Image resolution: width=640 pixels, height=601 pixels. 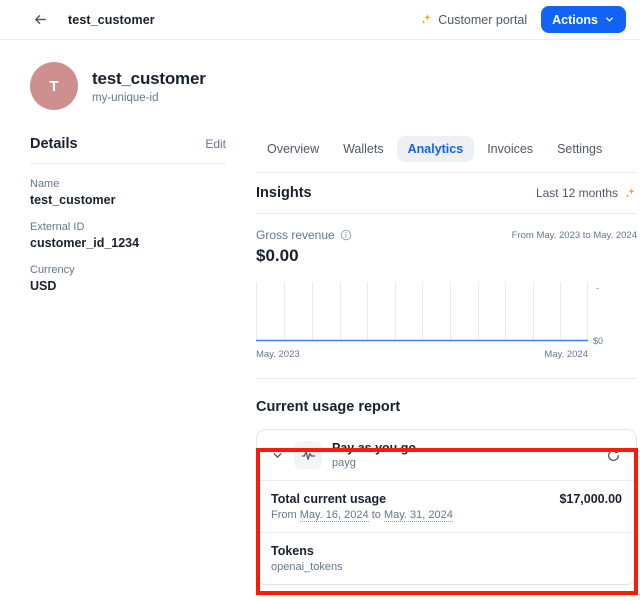 What do you see at coordinates (85, 243) in the screenshot?
I see `detail-value: customer_id_1234` at bounding box center [85, 243].